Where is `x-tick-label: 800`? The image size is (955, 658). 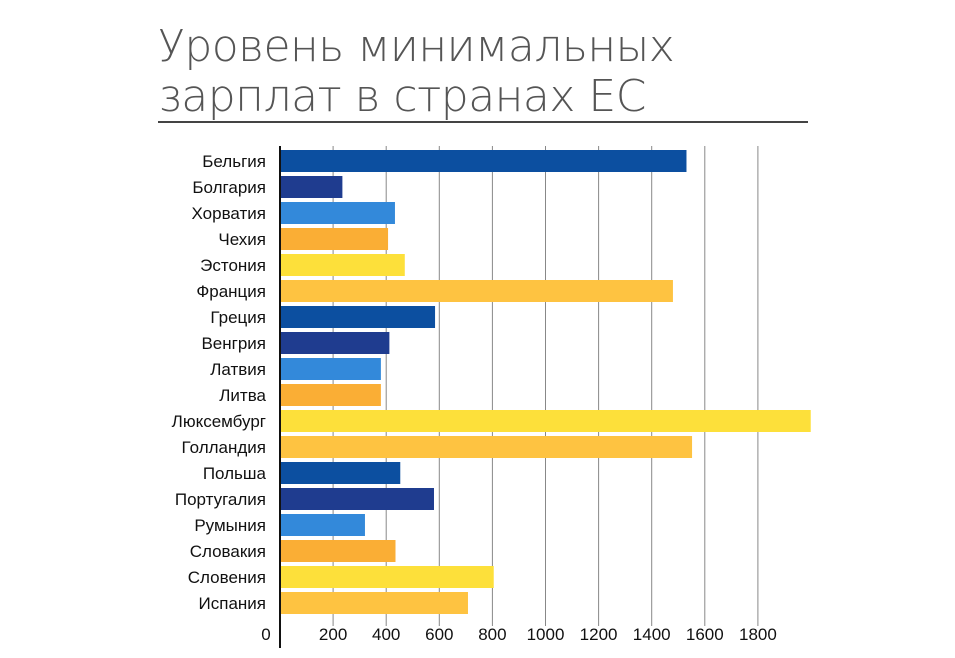 x-tick-label: 800 is located at coordinates (492, 634).